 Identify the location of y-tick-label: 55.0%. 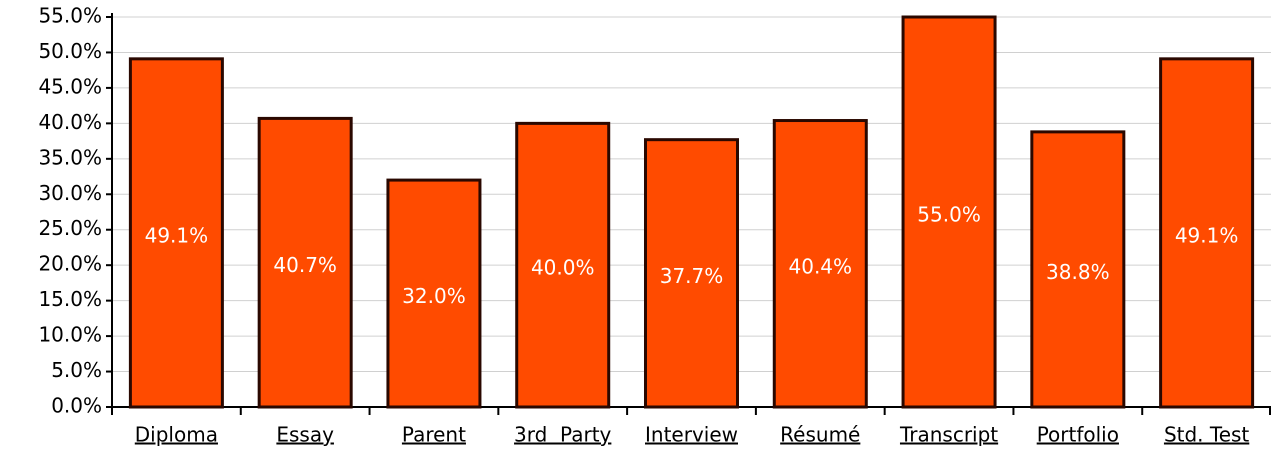
(70, 16).